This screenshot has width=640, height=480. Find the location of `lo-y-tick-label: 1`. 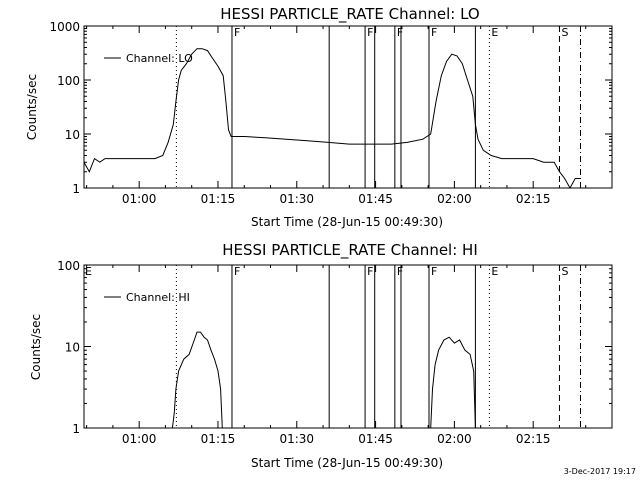

lo-y-tick-label: 1 is located at coordinates (76, 189).